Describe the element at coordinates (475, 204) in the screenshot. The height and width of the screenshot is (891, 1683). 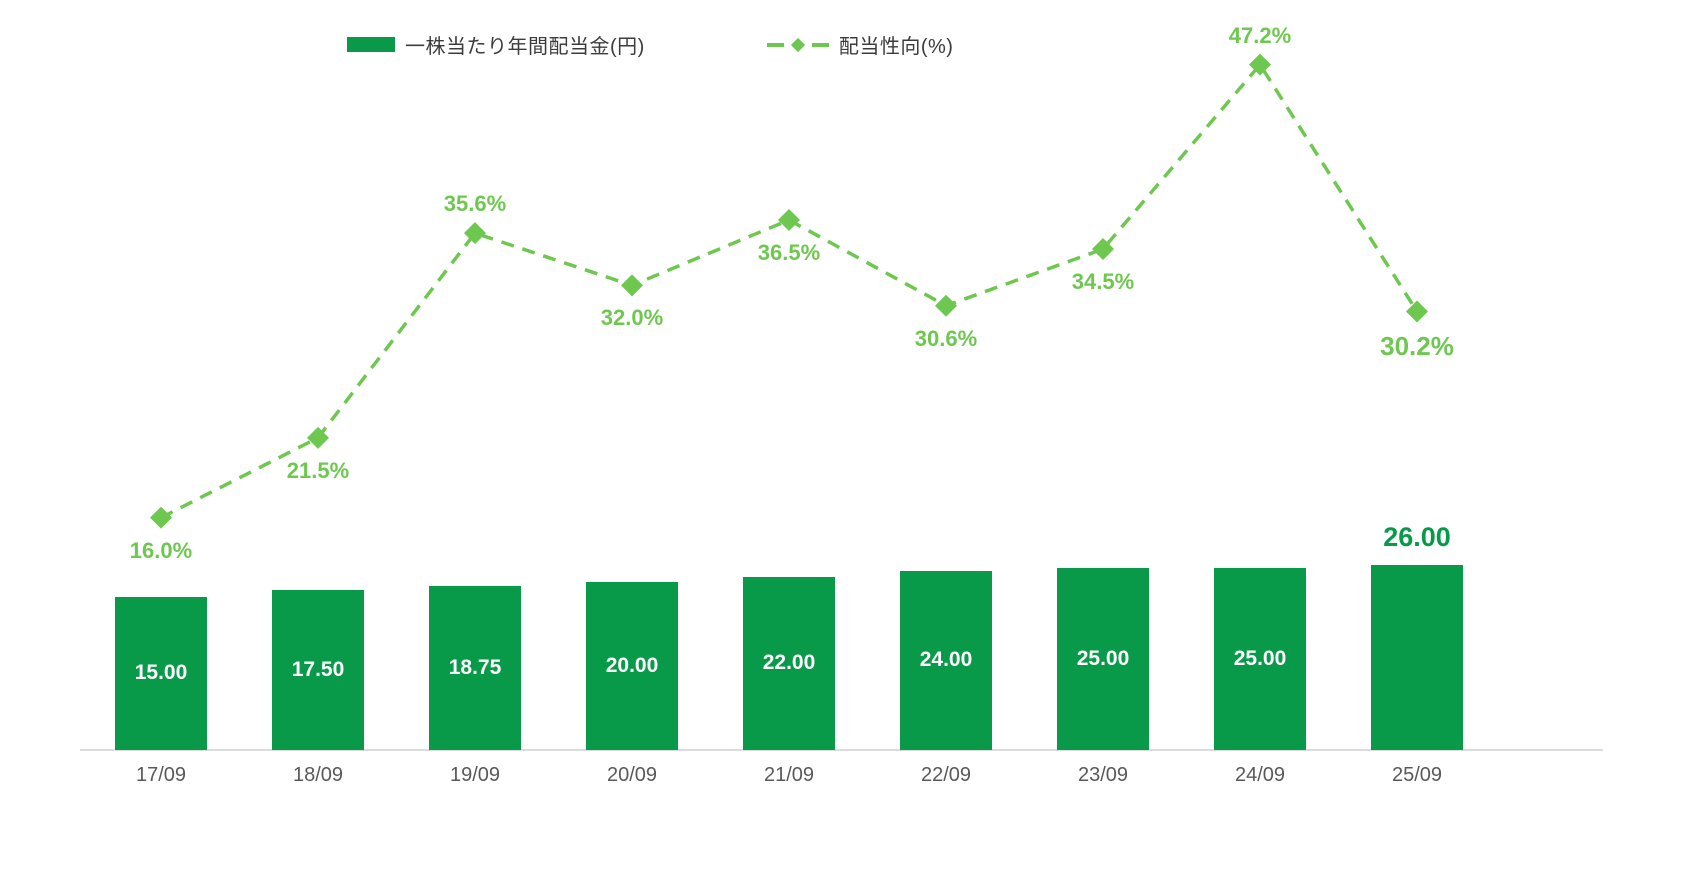
I see `payout-value-label: 35.6%` at that location.